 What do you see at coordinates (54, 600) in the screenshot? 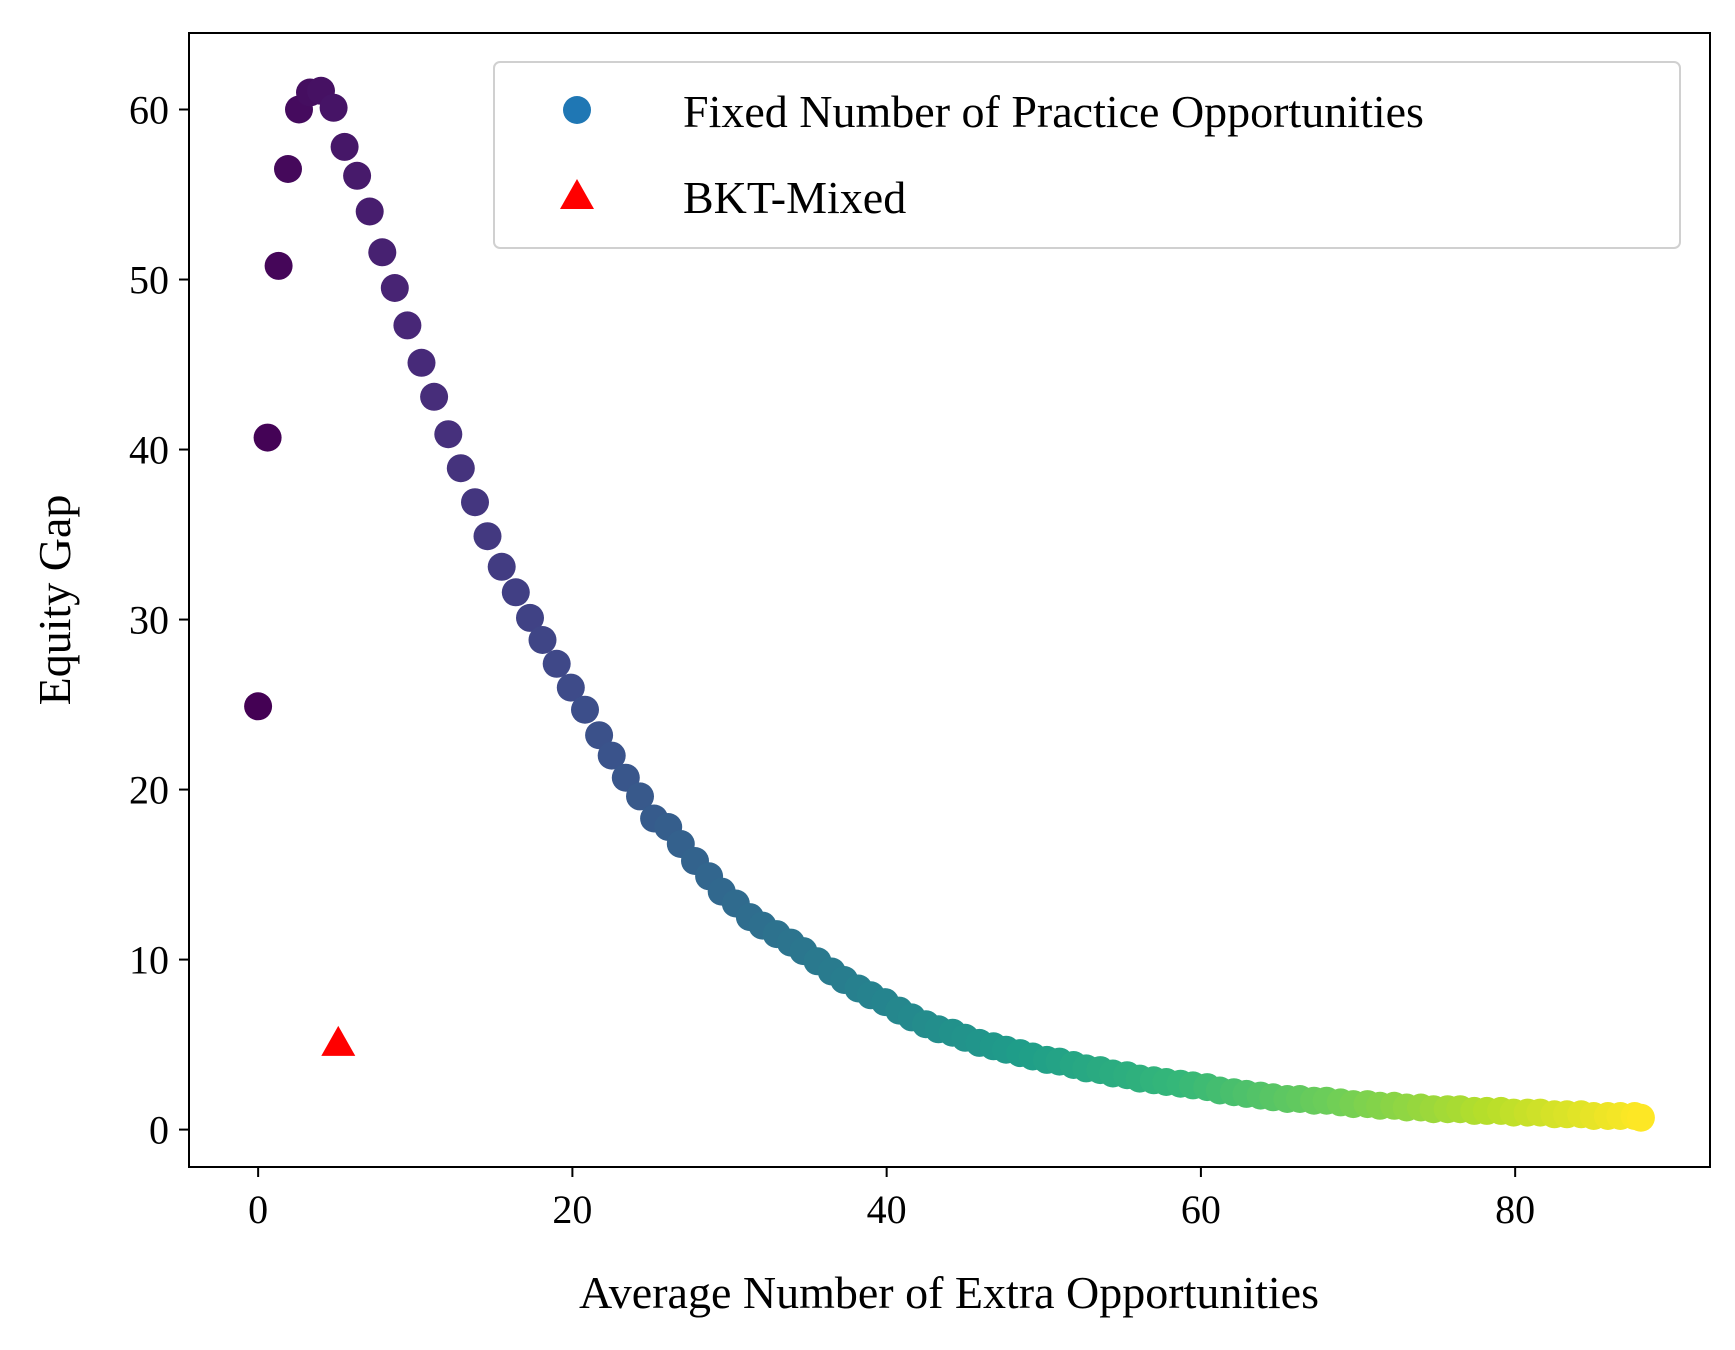
I see `y-axis-title: Equity Gap` at bounding box center [54, 600].